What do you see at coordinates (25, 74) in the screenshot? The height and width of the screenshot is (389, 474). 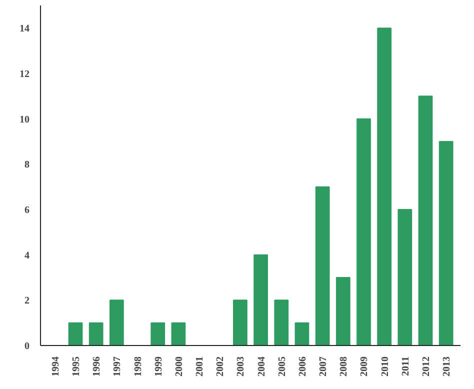 I see `y-tick-label: 12` at bounding box center [25, 74].